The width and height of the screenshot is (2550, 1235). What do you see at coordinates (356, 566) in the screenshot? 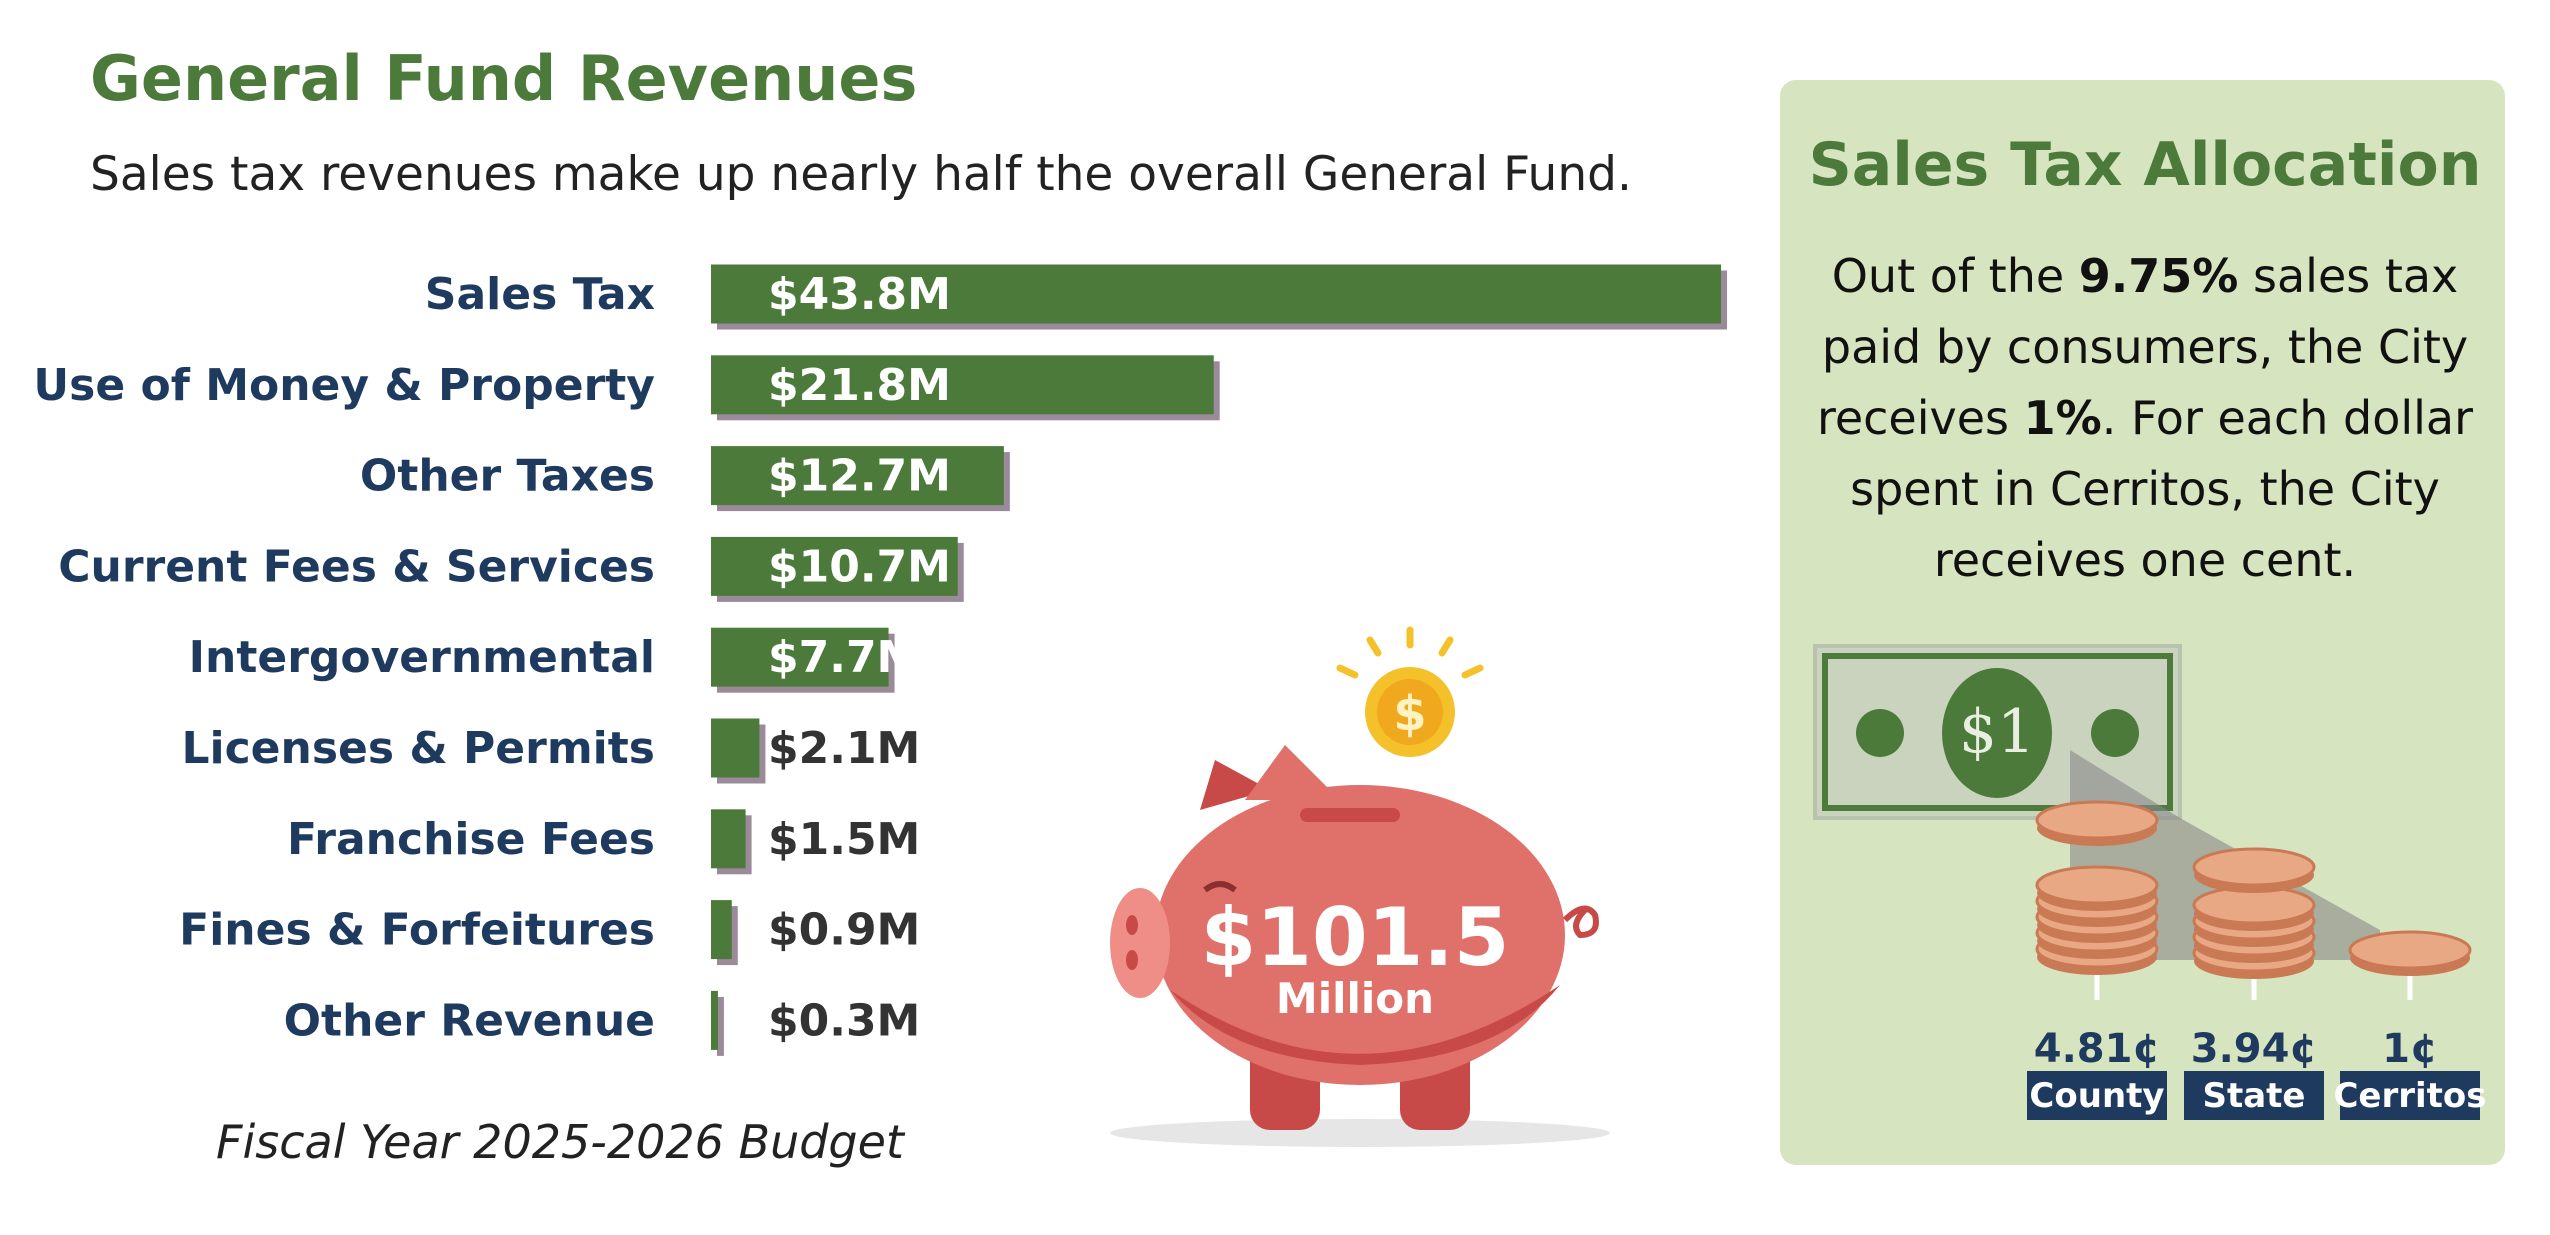
I see `category-label: Current Fees & Services` at bounding box center [356, 566].